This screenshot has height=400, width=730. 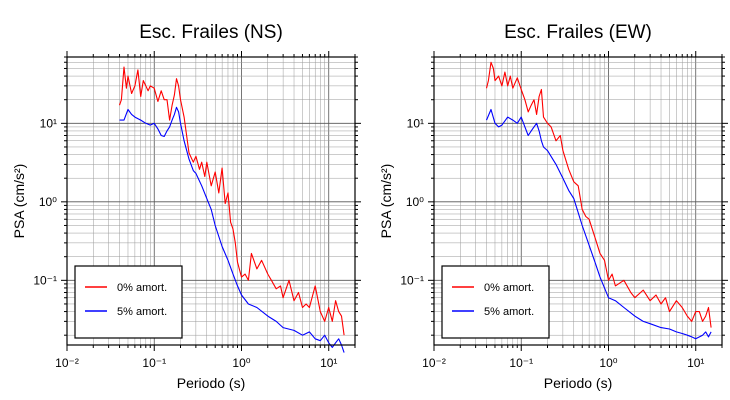 I want to click on chart-title: Esc. Frailes (NS), so click(x=211, y=32).